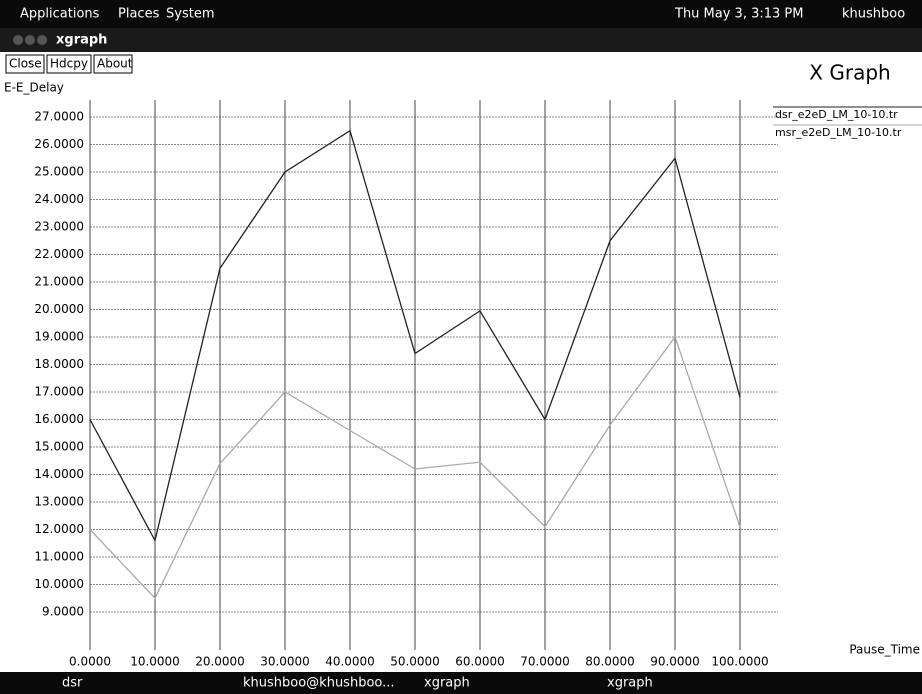 This screenshot has height=694, width=922. What do you see at coordinates (155, 662) in the screenshot?
I see `x-tick-label: 10.0000` at bounding box center [155, 662].